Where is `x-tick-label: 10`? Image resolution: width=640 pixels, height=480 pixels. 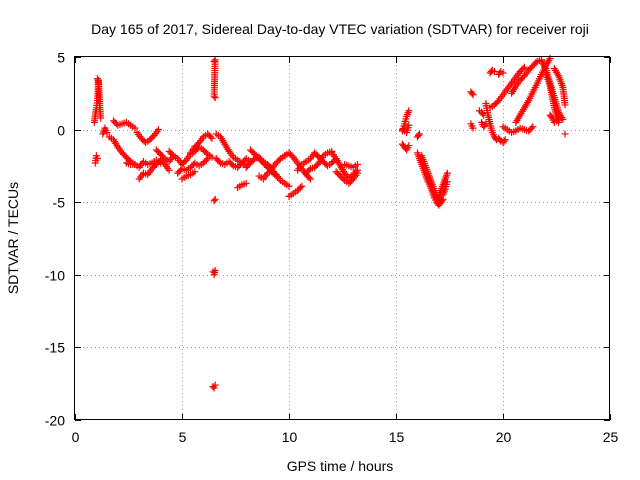 x-tick-label: 10 is located at coordinates (290, 437).